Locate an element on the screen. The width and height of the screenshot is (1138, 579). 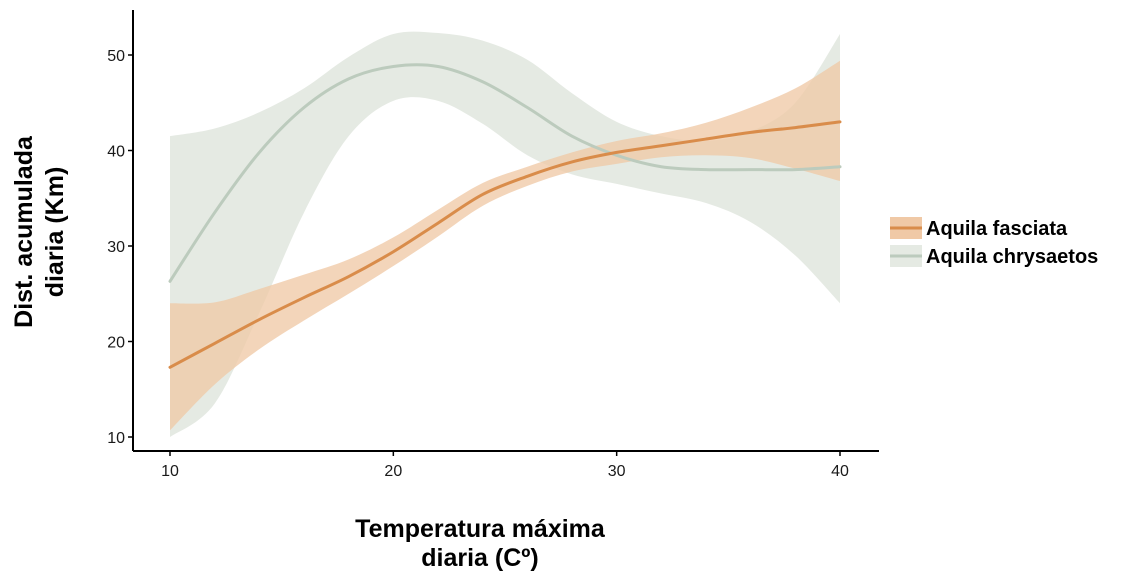
y-ticks: 10 20 30 40 50 is located at coordinates (120, 247).